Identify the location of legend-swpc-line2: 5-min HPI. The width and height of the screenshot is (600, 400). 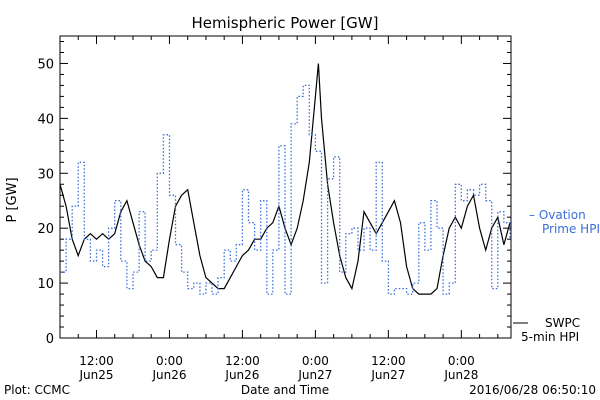
(550, 337).